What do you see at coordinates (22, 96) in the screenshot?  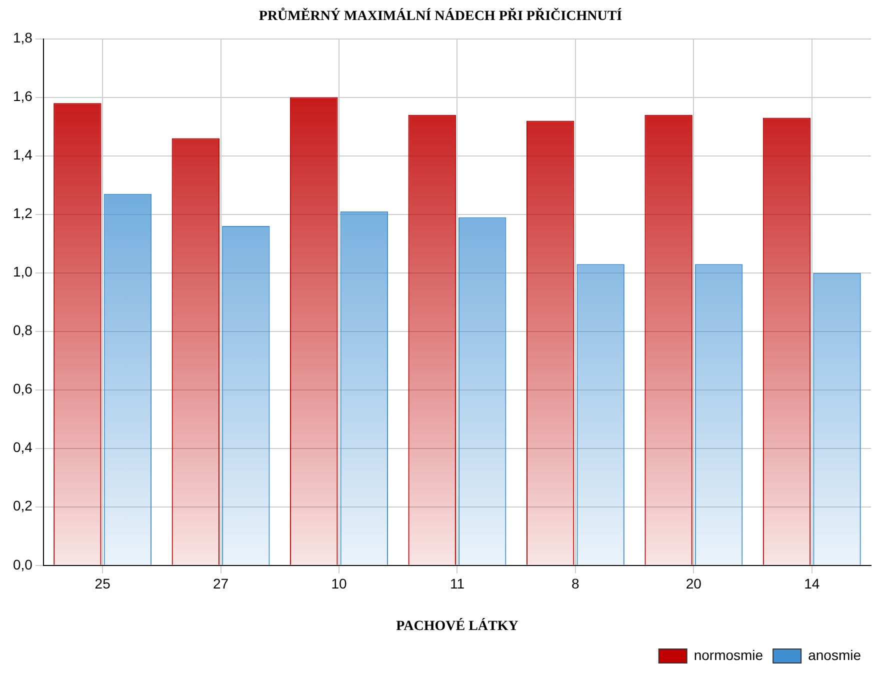 I see `y-tick-label: 1,6` at bounding box center [22, 96].